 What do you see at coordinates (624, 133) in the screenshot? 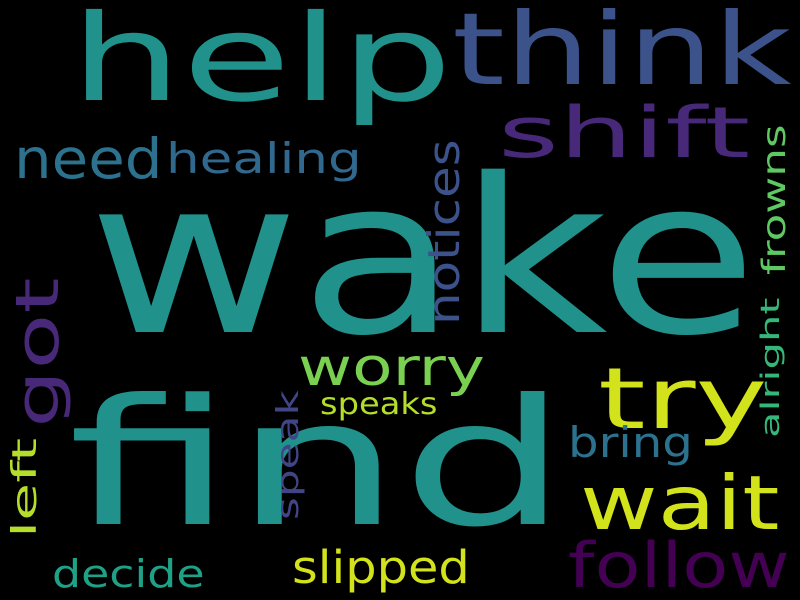
I see `word-shift: shift` at bounding box center [624, 133].